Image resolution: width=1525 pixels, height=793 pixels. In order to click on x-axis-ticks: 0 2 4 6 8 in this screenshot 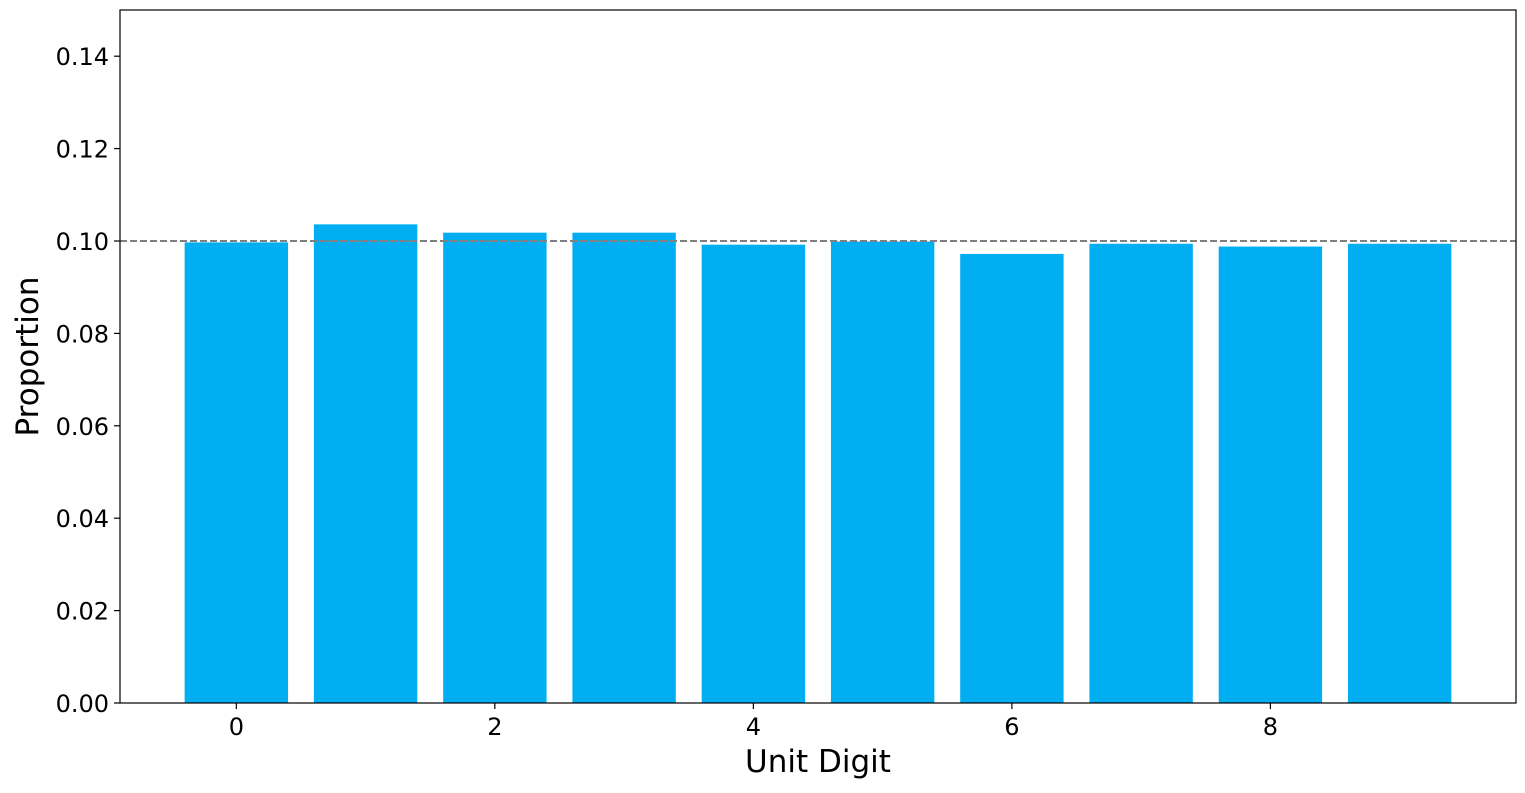, I will do `click(753, 722)`.